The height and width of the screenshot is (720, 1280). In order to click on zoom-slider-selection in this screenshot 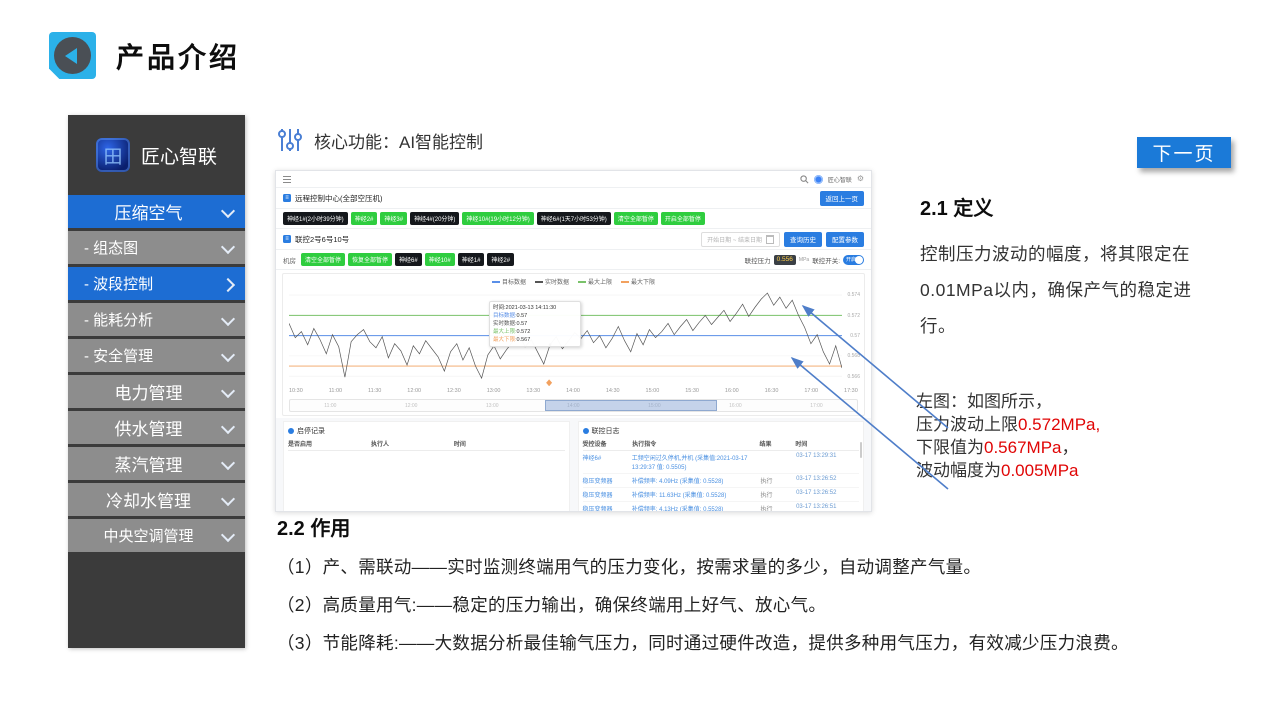, I will do `click(631, 405)`.